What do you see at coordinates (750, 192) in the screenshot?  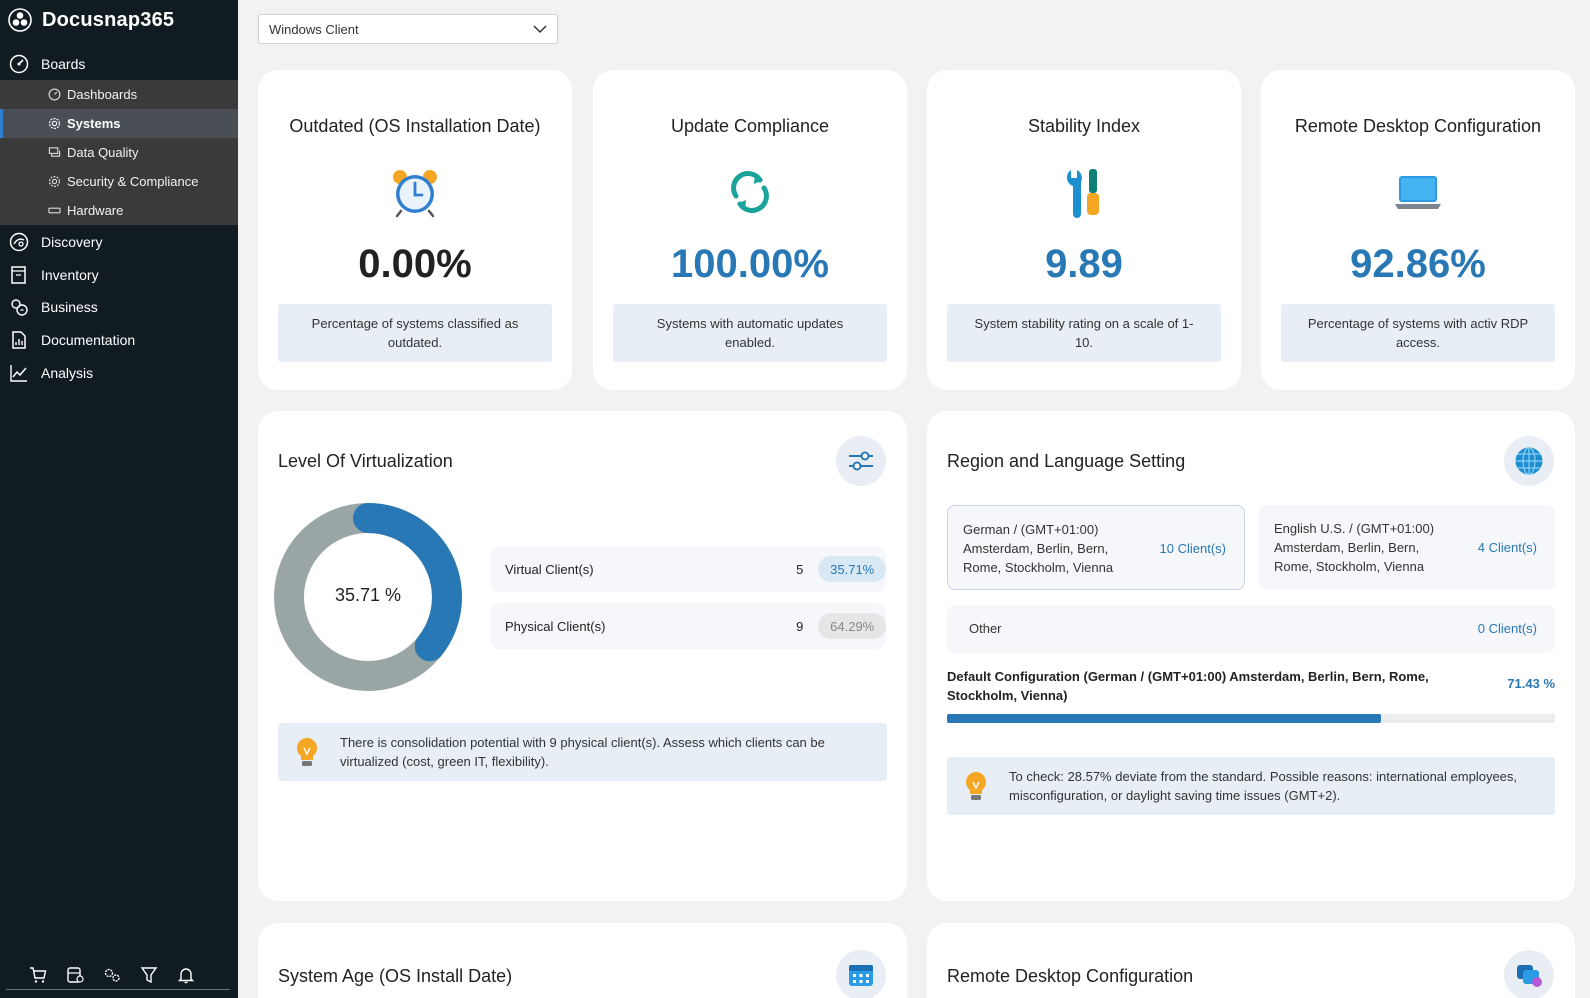 I see `sync-arrows-icon` at bounding box center [750, 192].